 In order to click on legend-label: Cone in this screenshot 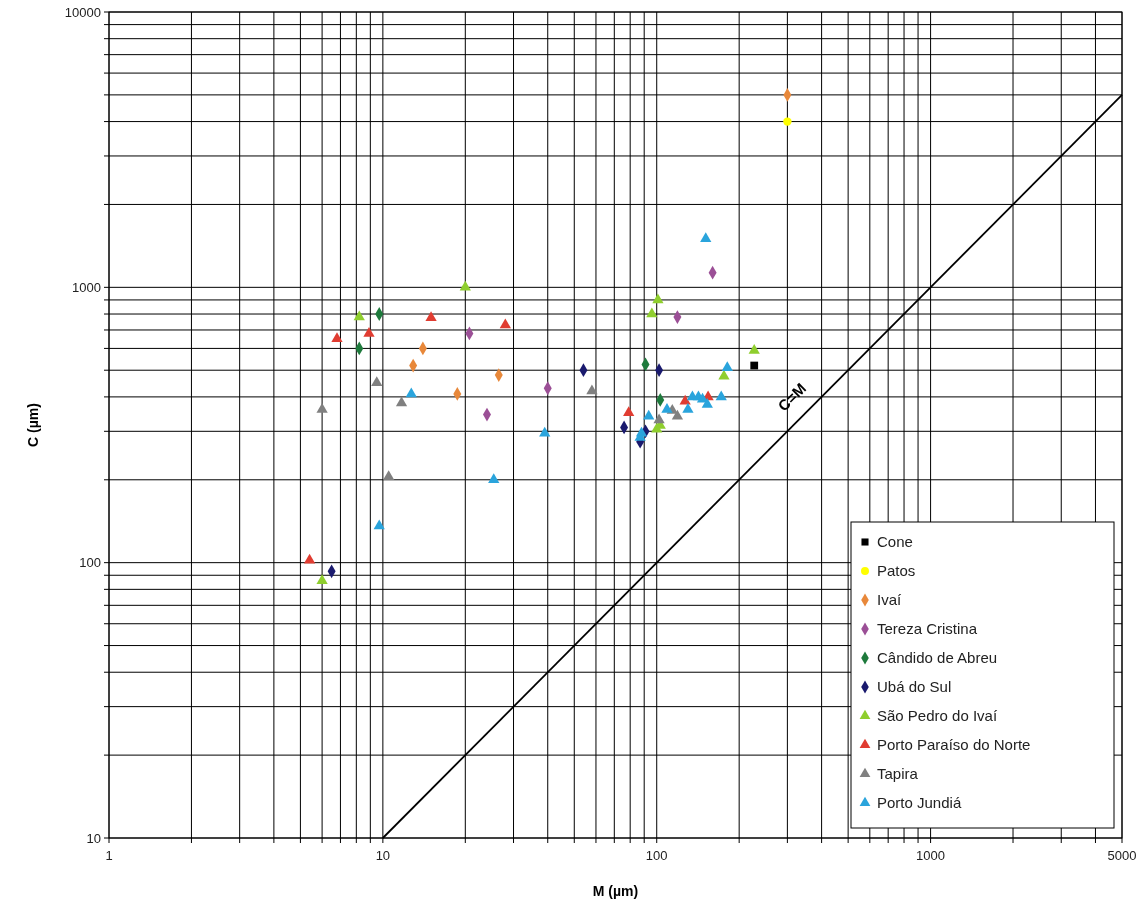, I will do `click(895, 542)`.